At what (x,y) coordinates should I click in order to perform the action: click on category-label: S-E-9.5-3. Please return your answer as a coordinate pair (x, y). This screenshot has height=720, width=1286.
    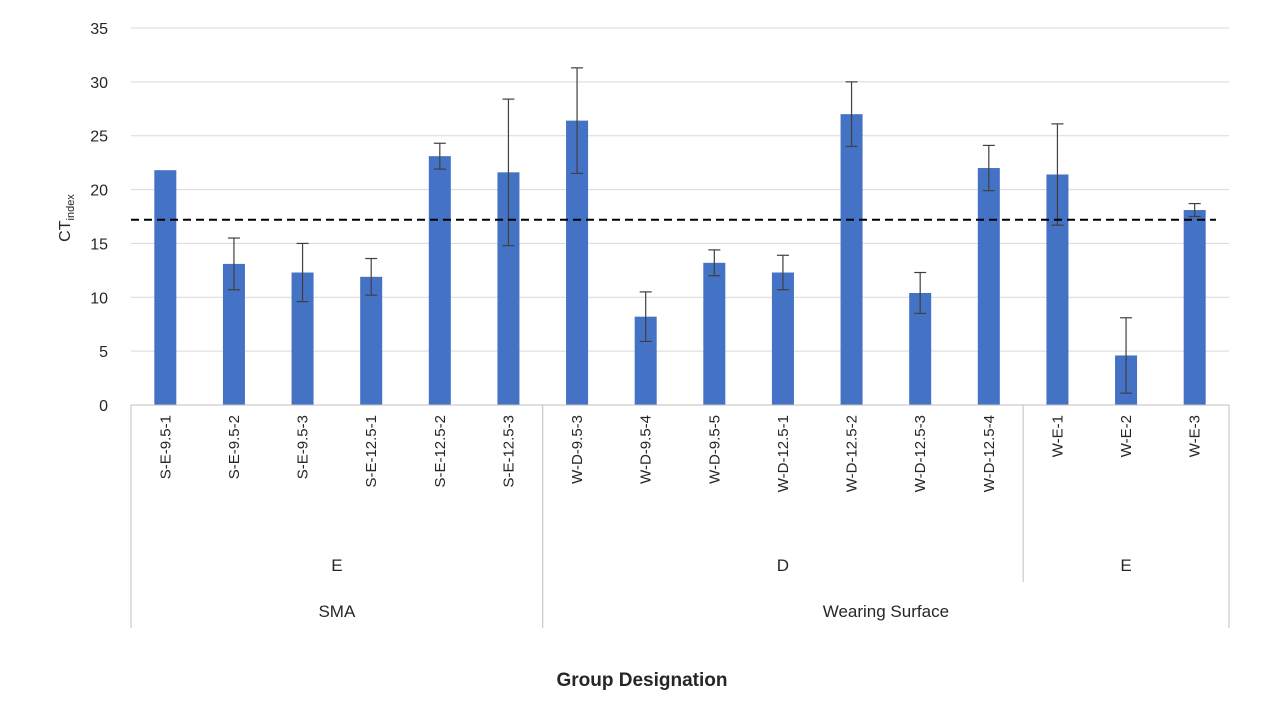
    Looking at the image, I should click on (303, 447).